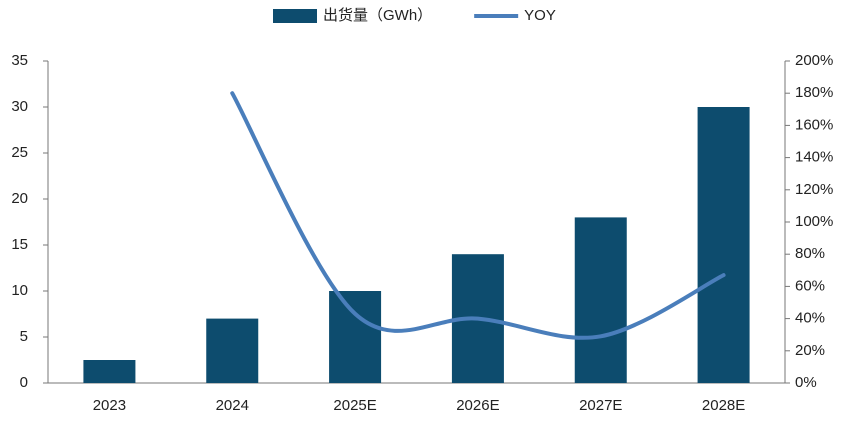 This screenshot has height=423, width=865. Describe the element at coordinates (232, 405) in the screenshot. I see `x-tick-label: 2024` at that location.